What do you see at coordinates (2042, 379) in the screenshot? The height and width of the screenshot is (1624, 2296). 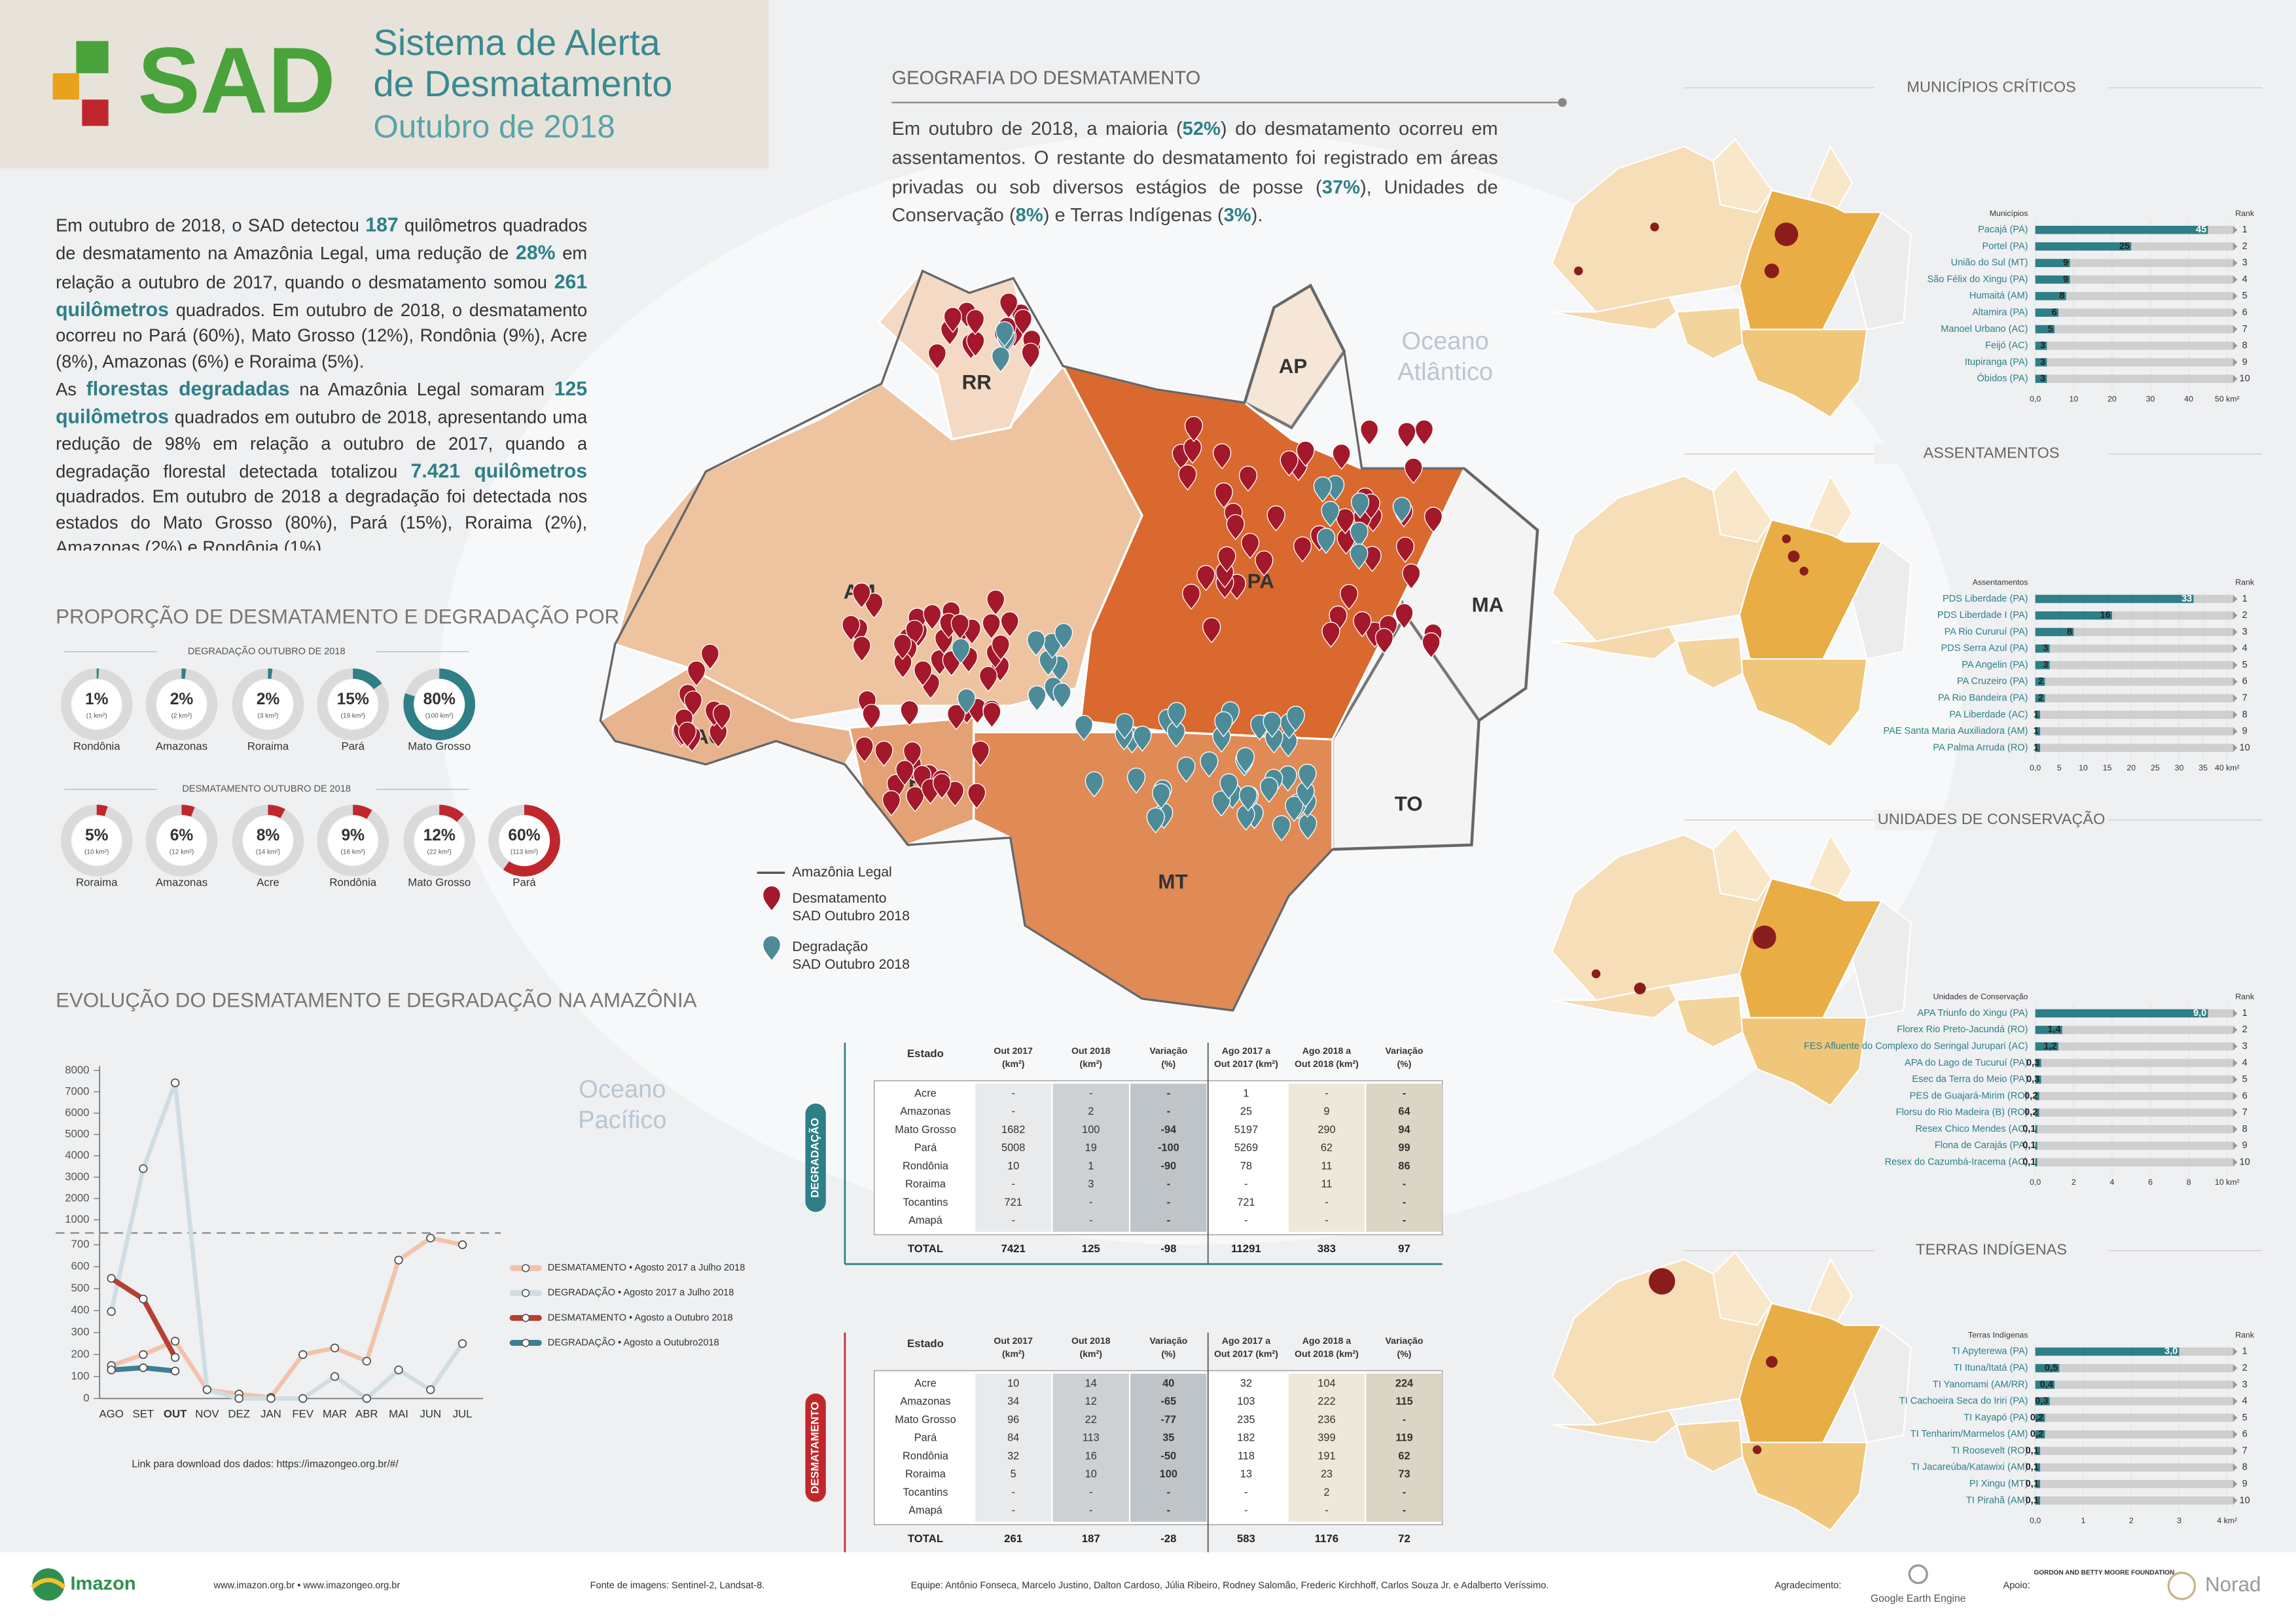 I see `value-label: 3` at bounding box center [2042, 379].